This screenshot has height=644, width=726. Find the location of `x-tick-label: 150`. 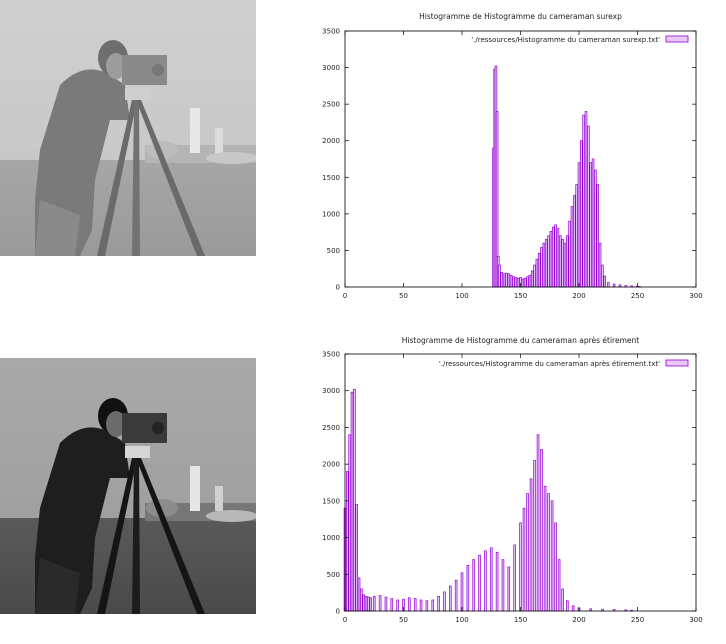

x-tick-label: 150 is located at coordinates (520, 620).